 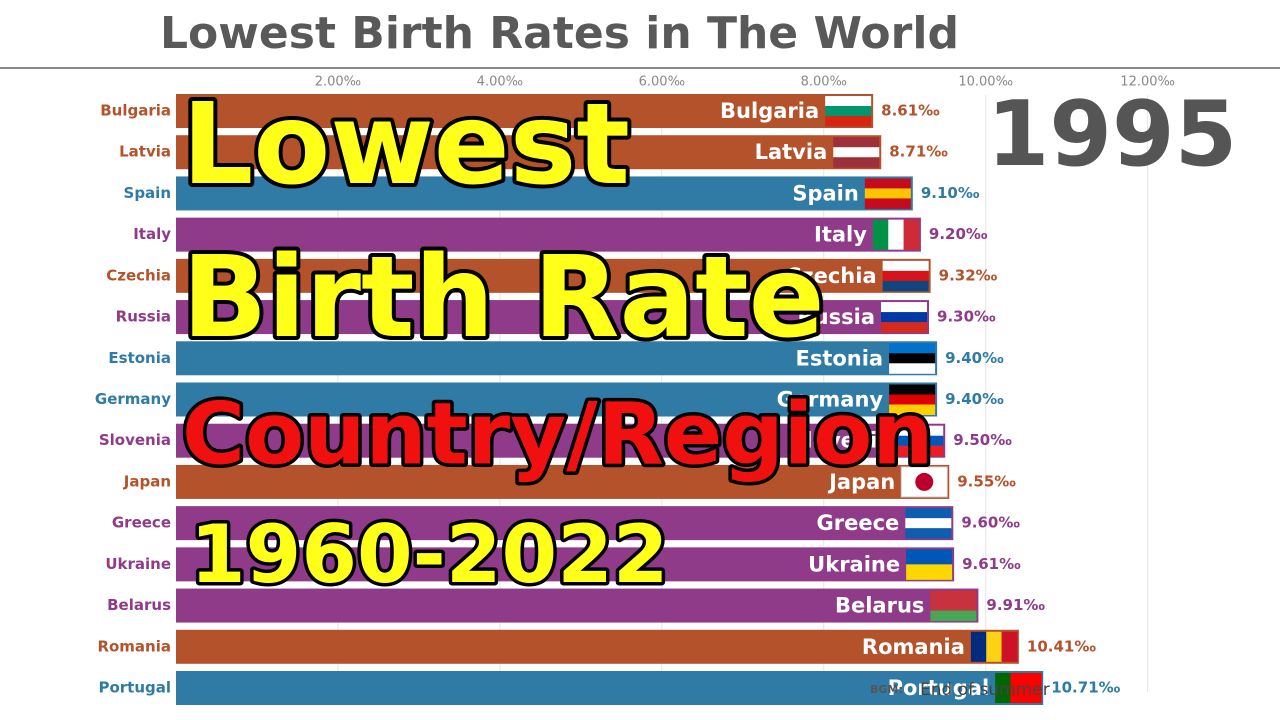 I want to click on overlay-title: 1960-2022, so click(x=429, y=554).